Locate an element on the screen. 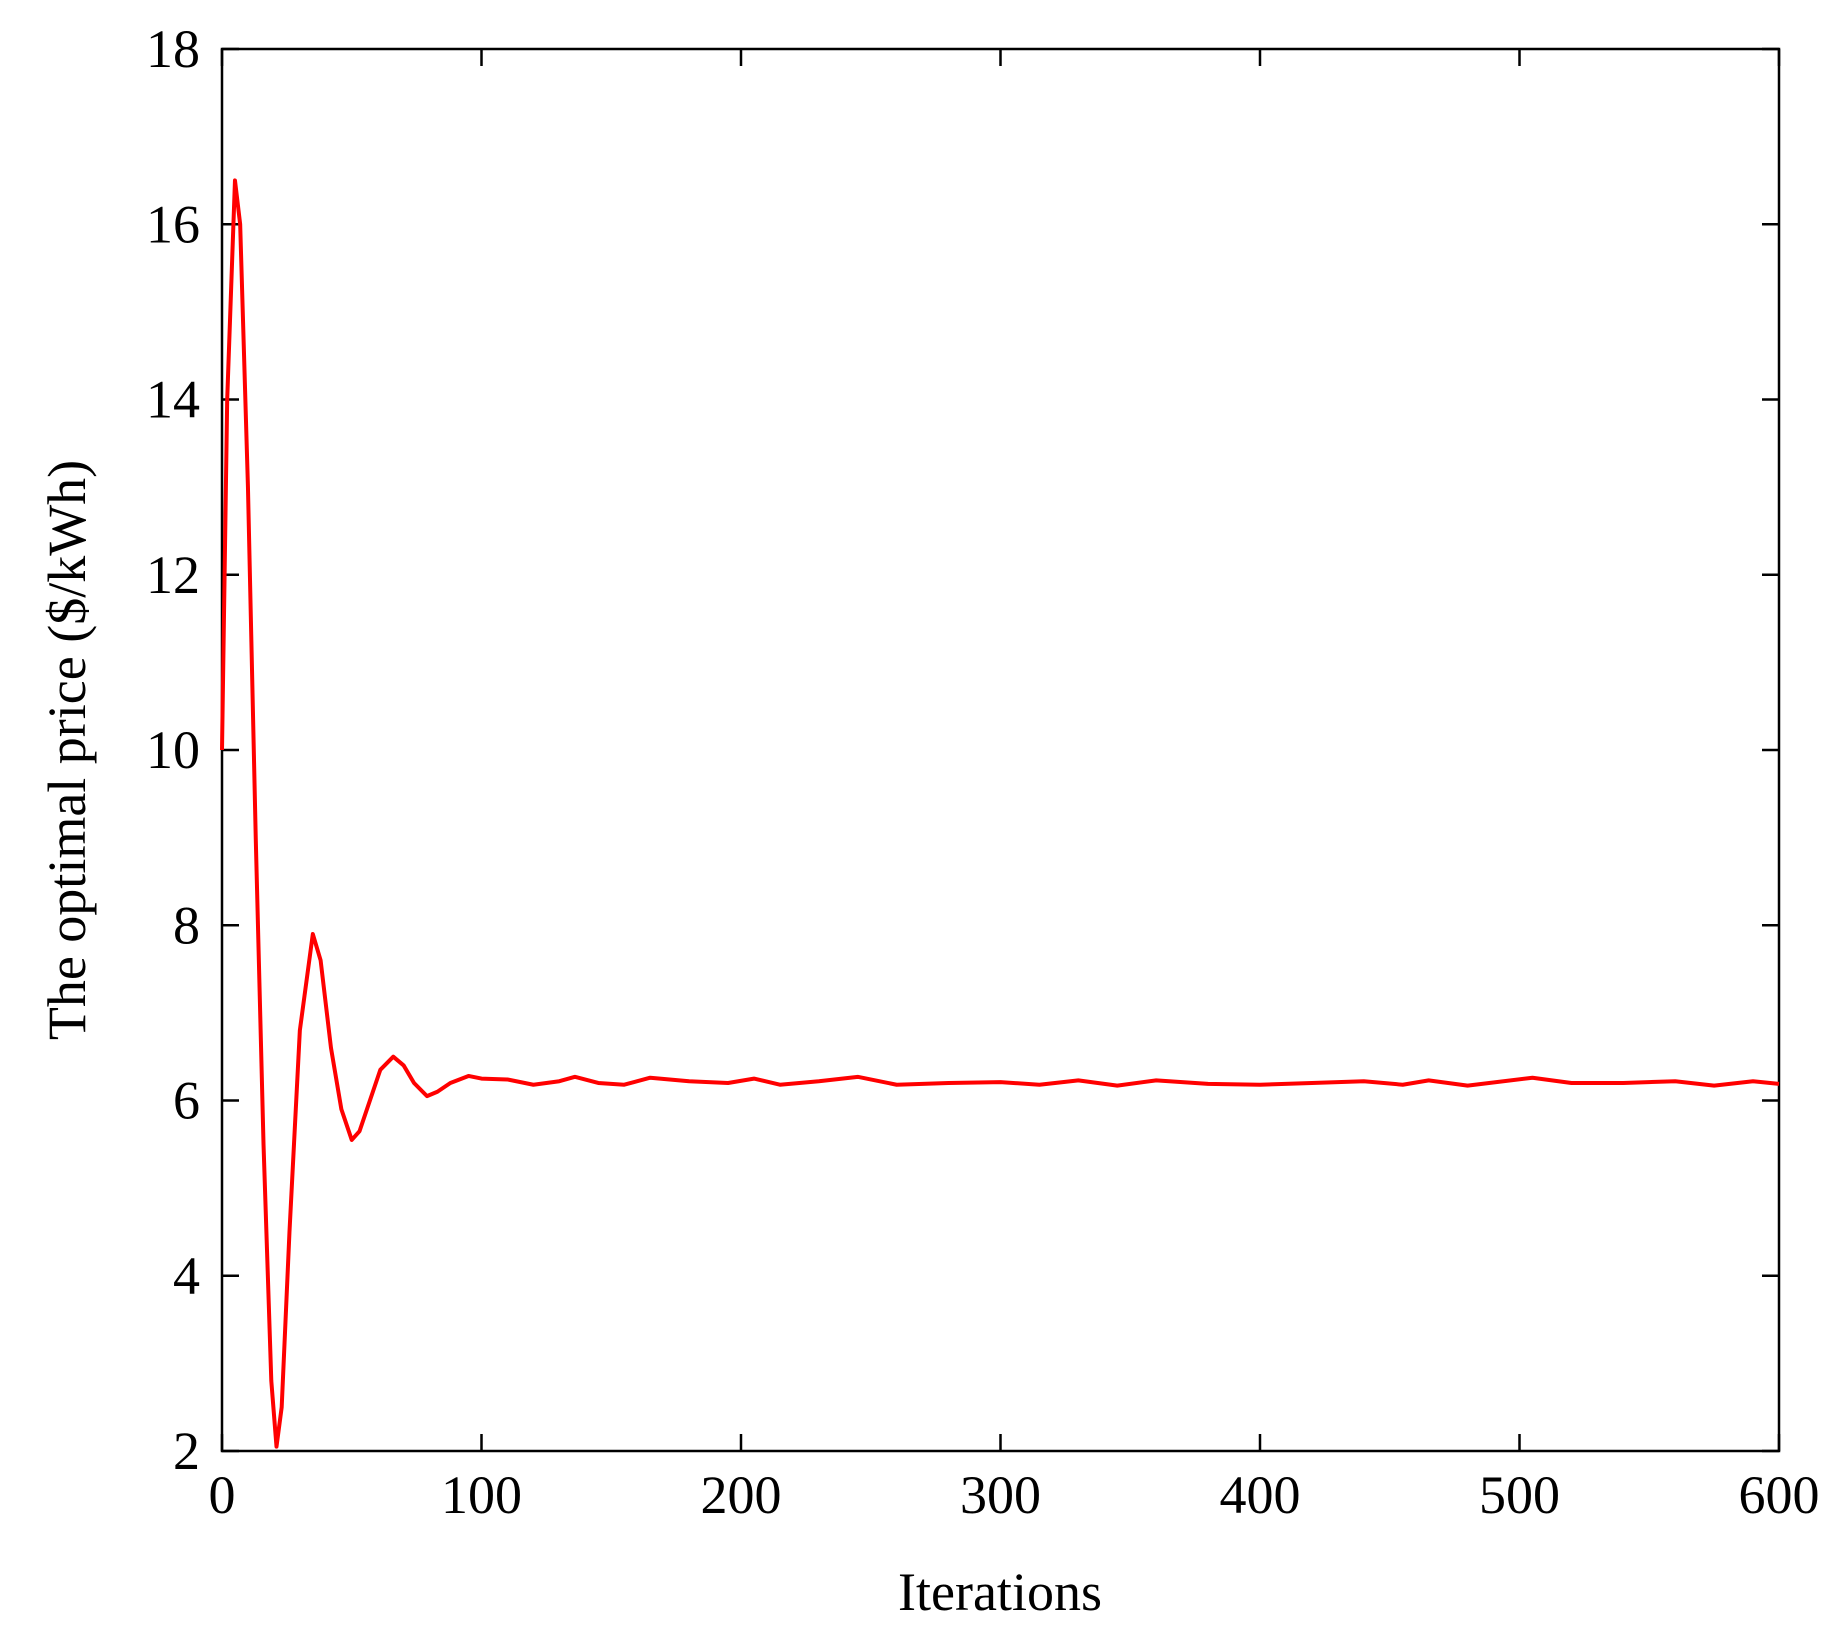 The image size is (1839, 1637). x-tick-label: 0 is located at coordinates (222, 1495).